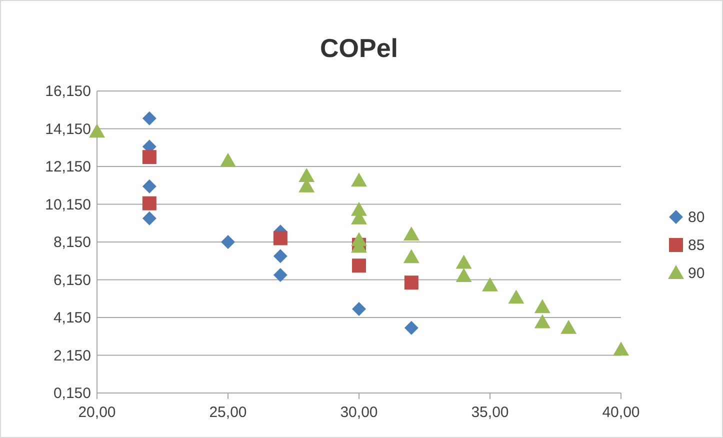  Describe the element at coordinates (72, 393) in the screenshot. I see `y-tick-label: 0,150` at that location.